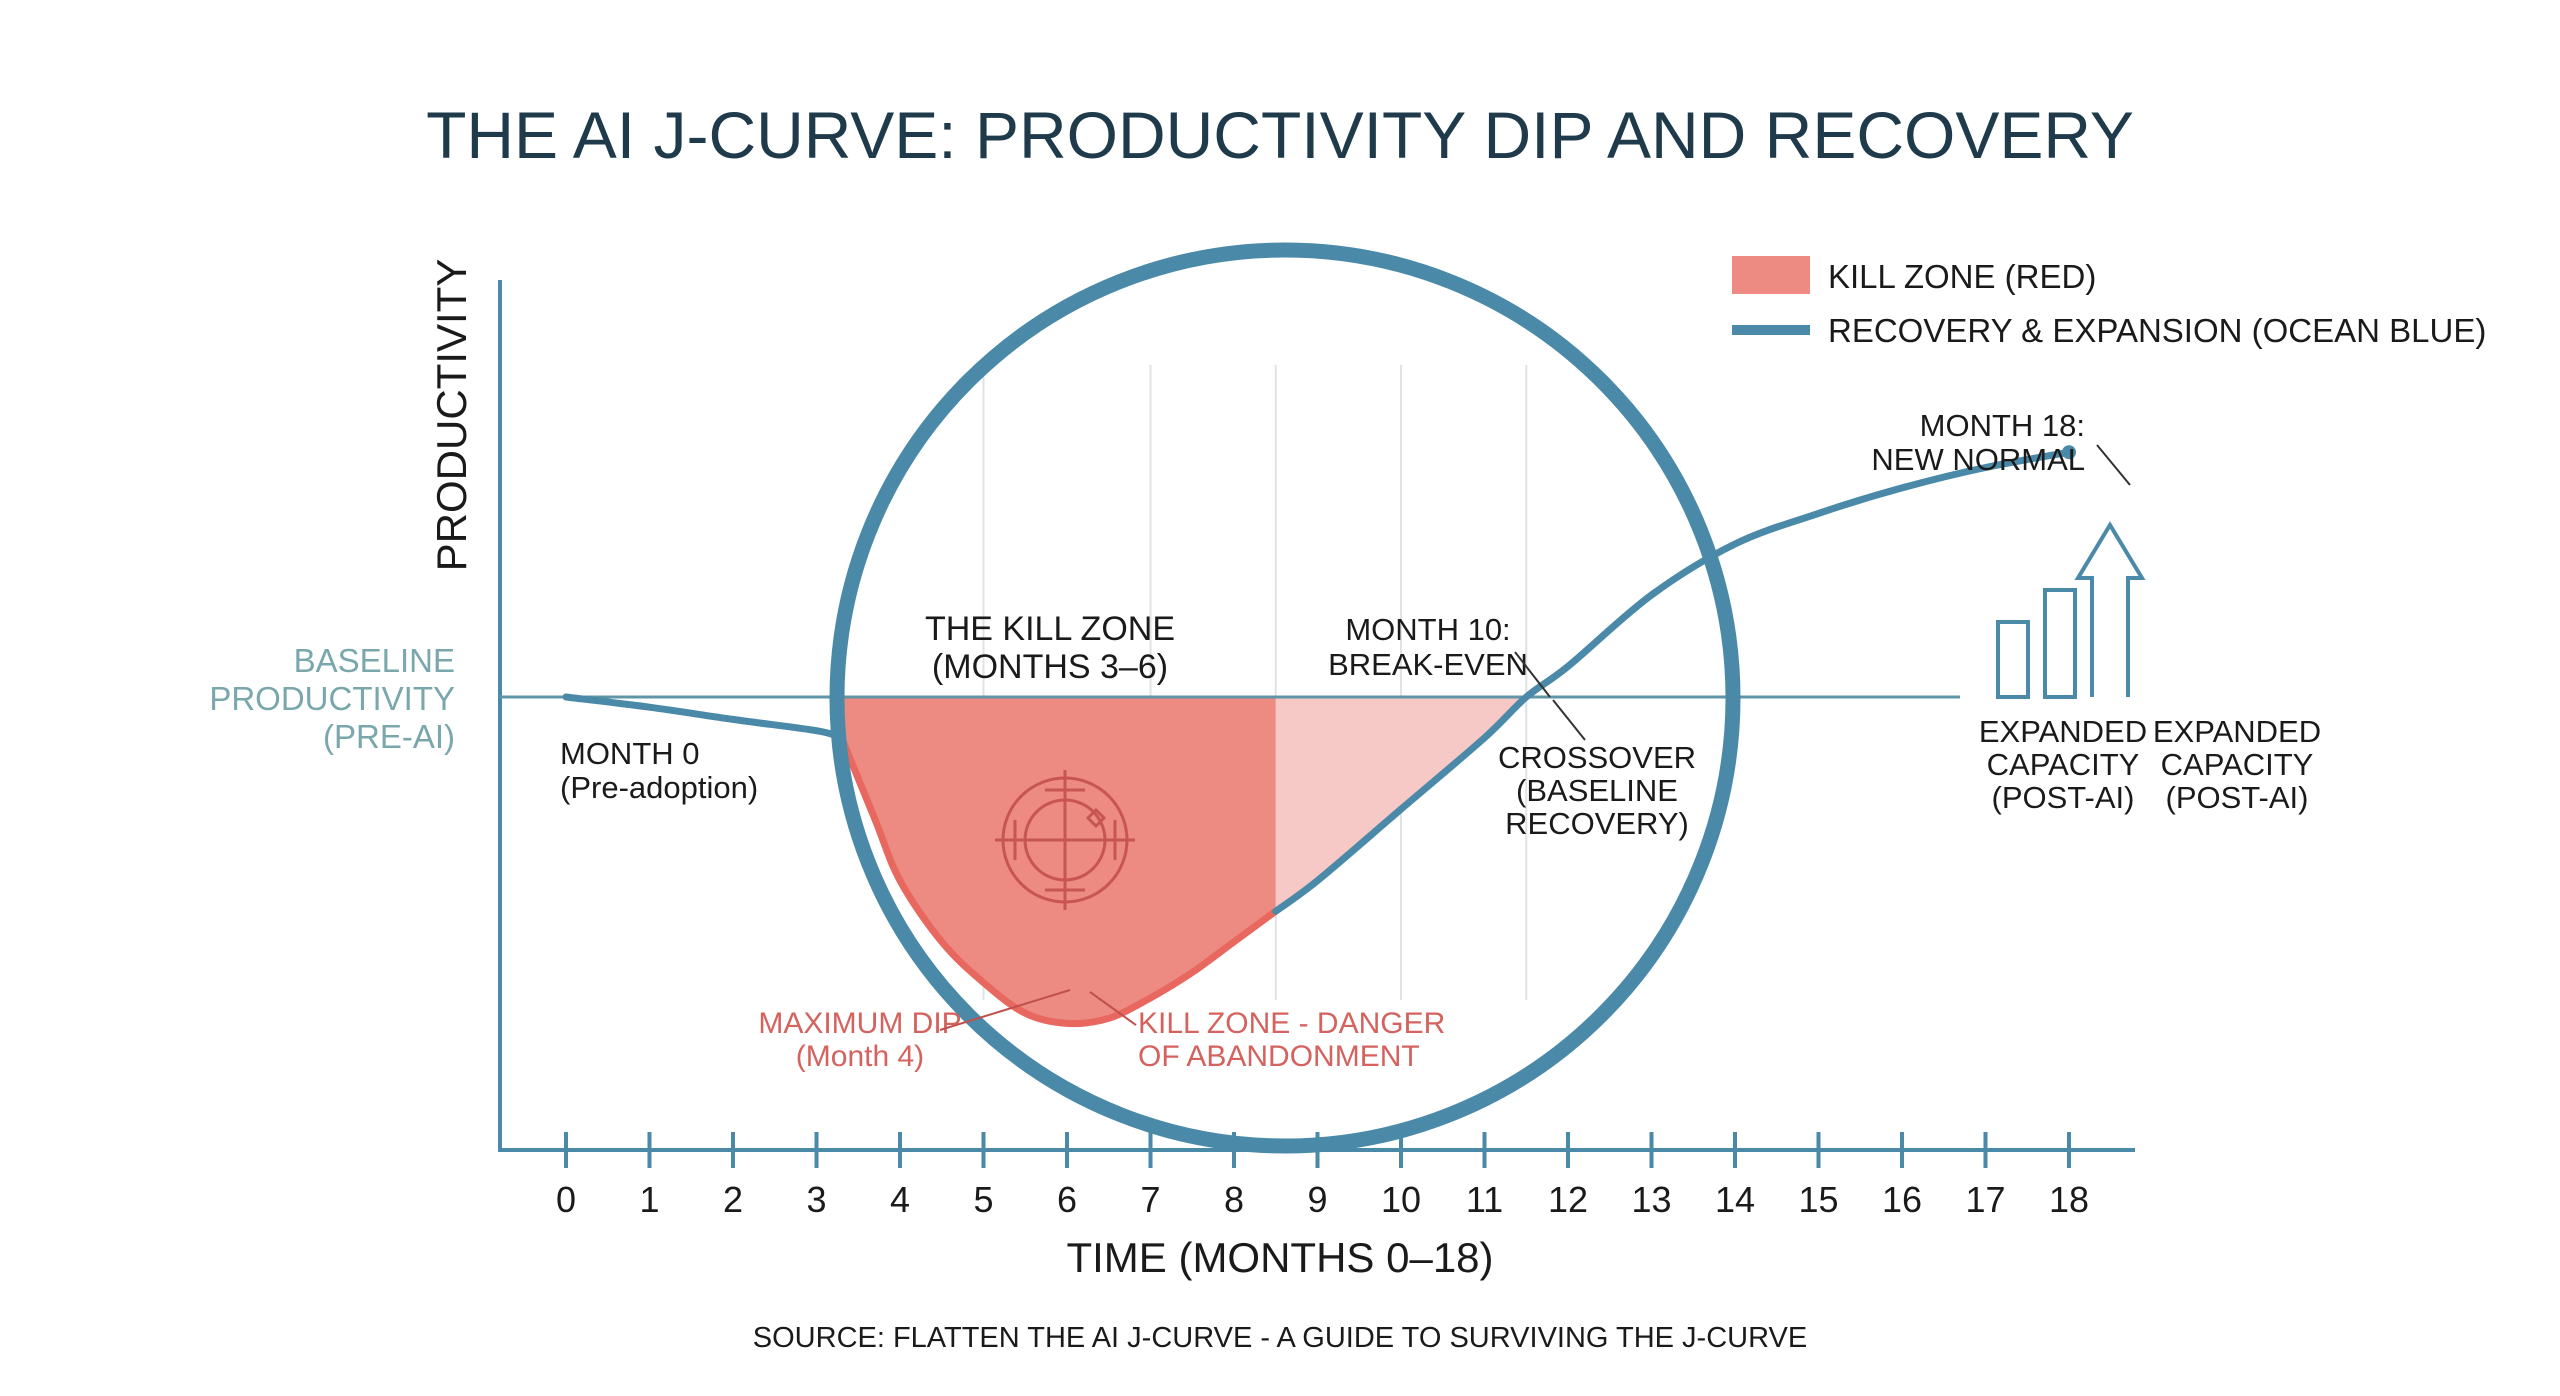 The width and height of the screenshot is (2560, 1396). I want to click on target-icon, so click(1065, 840).